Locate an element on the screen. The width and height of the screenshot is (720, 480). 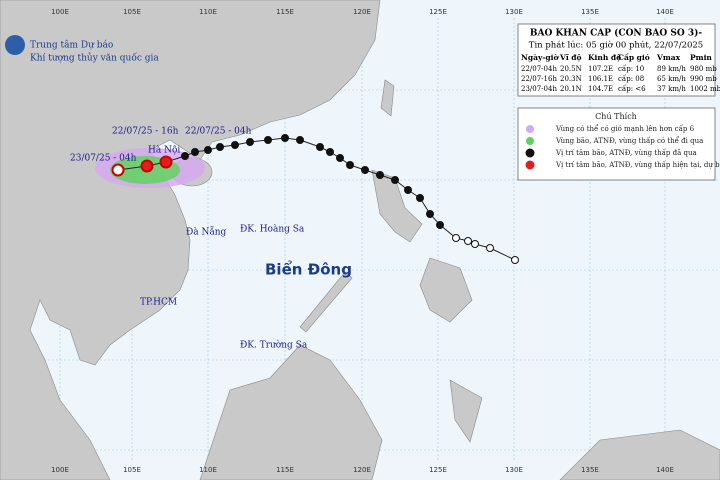
table-cell: 990 mb is located at coordinates (703, 79).